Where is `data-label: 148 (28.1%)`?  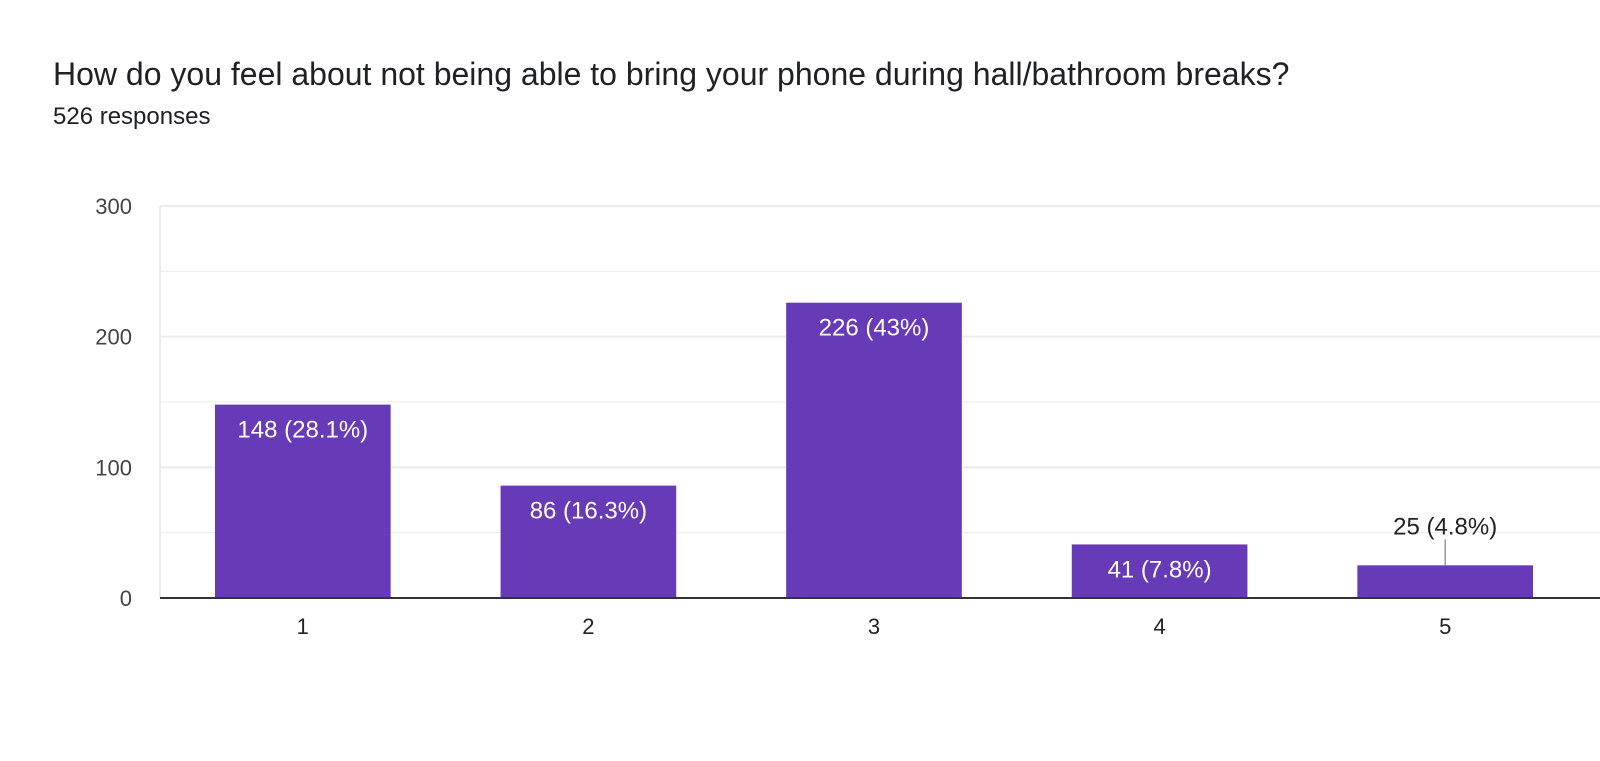 data-label: 148 (28.1%) is located at coordinates (302, 430).